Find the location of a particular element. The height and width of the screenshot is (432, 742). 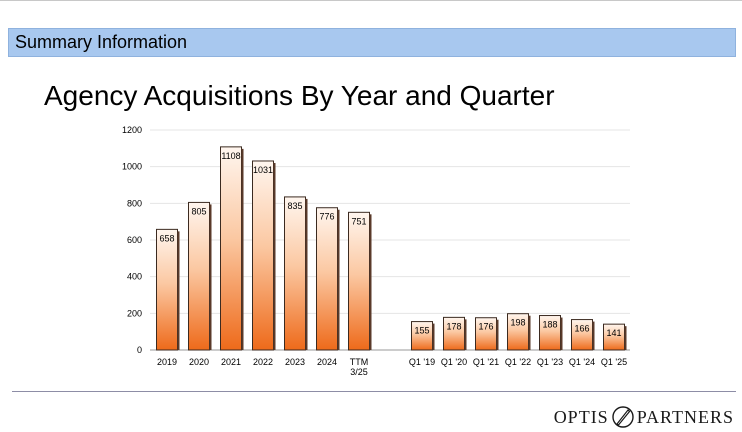

y-tick-label: 1200 is located at coordinates (132, 130).